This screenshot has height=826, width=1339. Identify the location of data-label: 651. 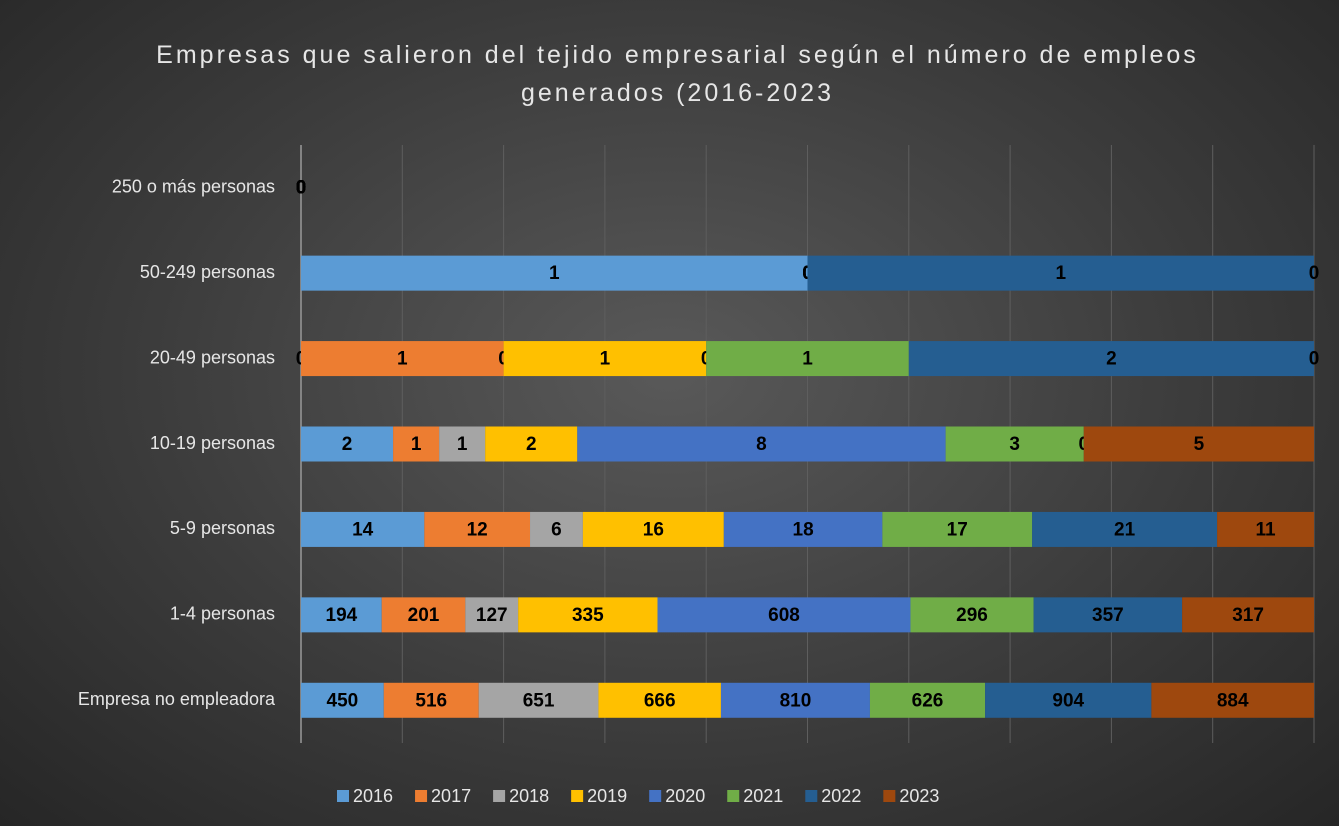
(539, 700).